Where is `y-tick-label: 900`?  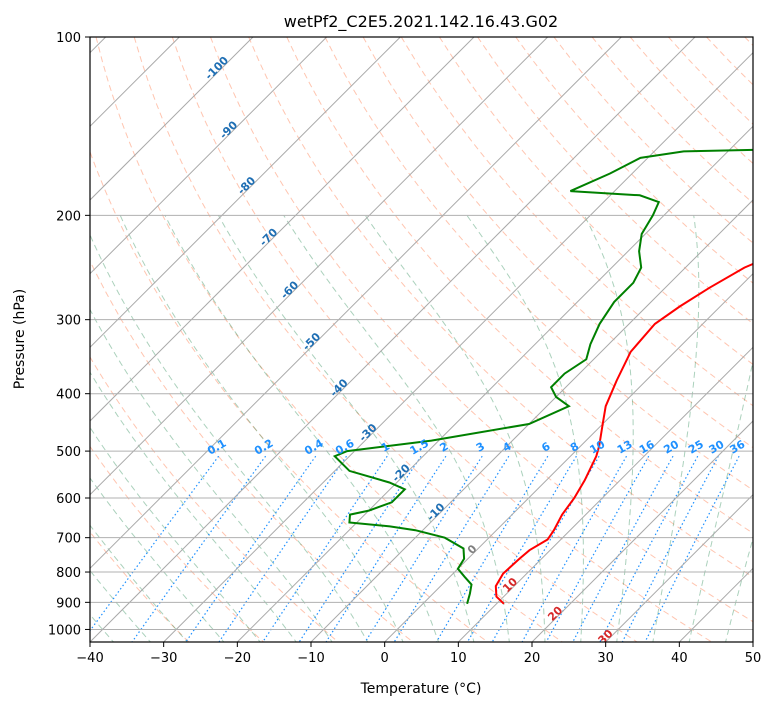 y-tick-label: 900 is located at coordinates (68, 603).